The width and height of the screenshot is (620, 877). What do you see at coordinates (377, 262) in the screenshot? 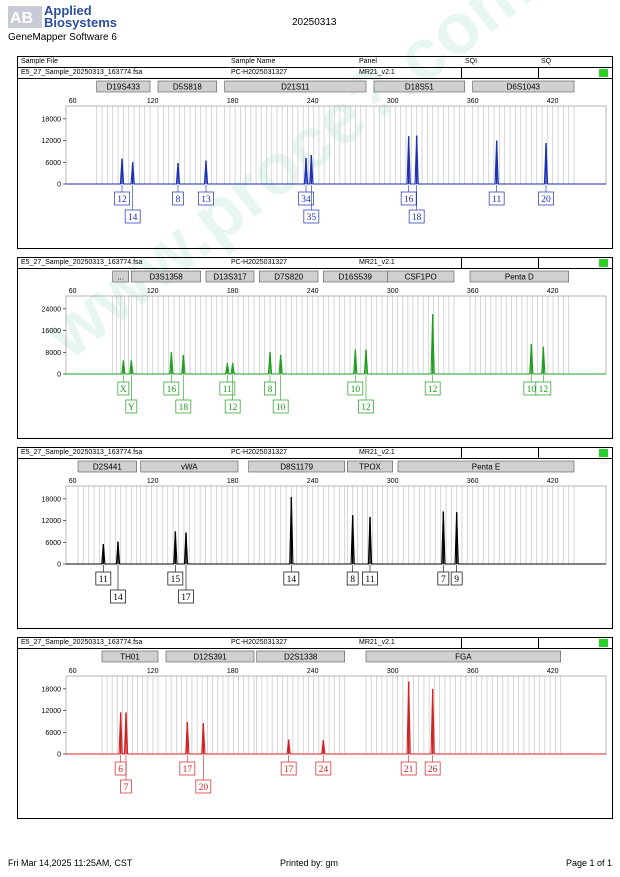
I see `panel-name: MR21_v2.1` at bounding box center [377, 262].